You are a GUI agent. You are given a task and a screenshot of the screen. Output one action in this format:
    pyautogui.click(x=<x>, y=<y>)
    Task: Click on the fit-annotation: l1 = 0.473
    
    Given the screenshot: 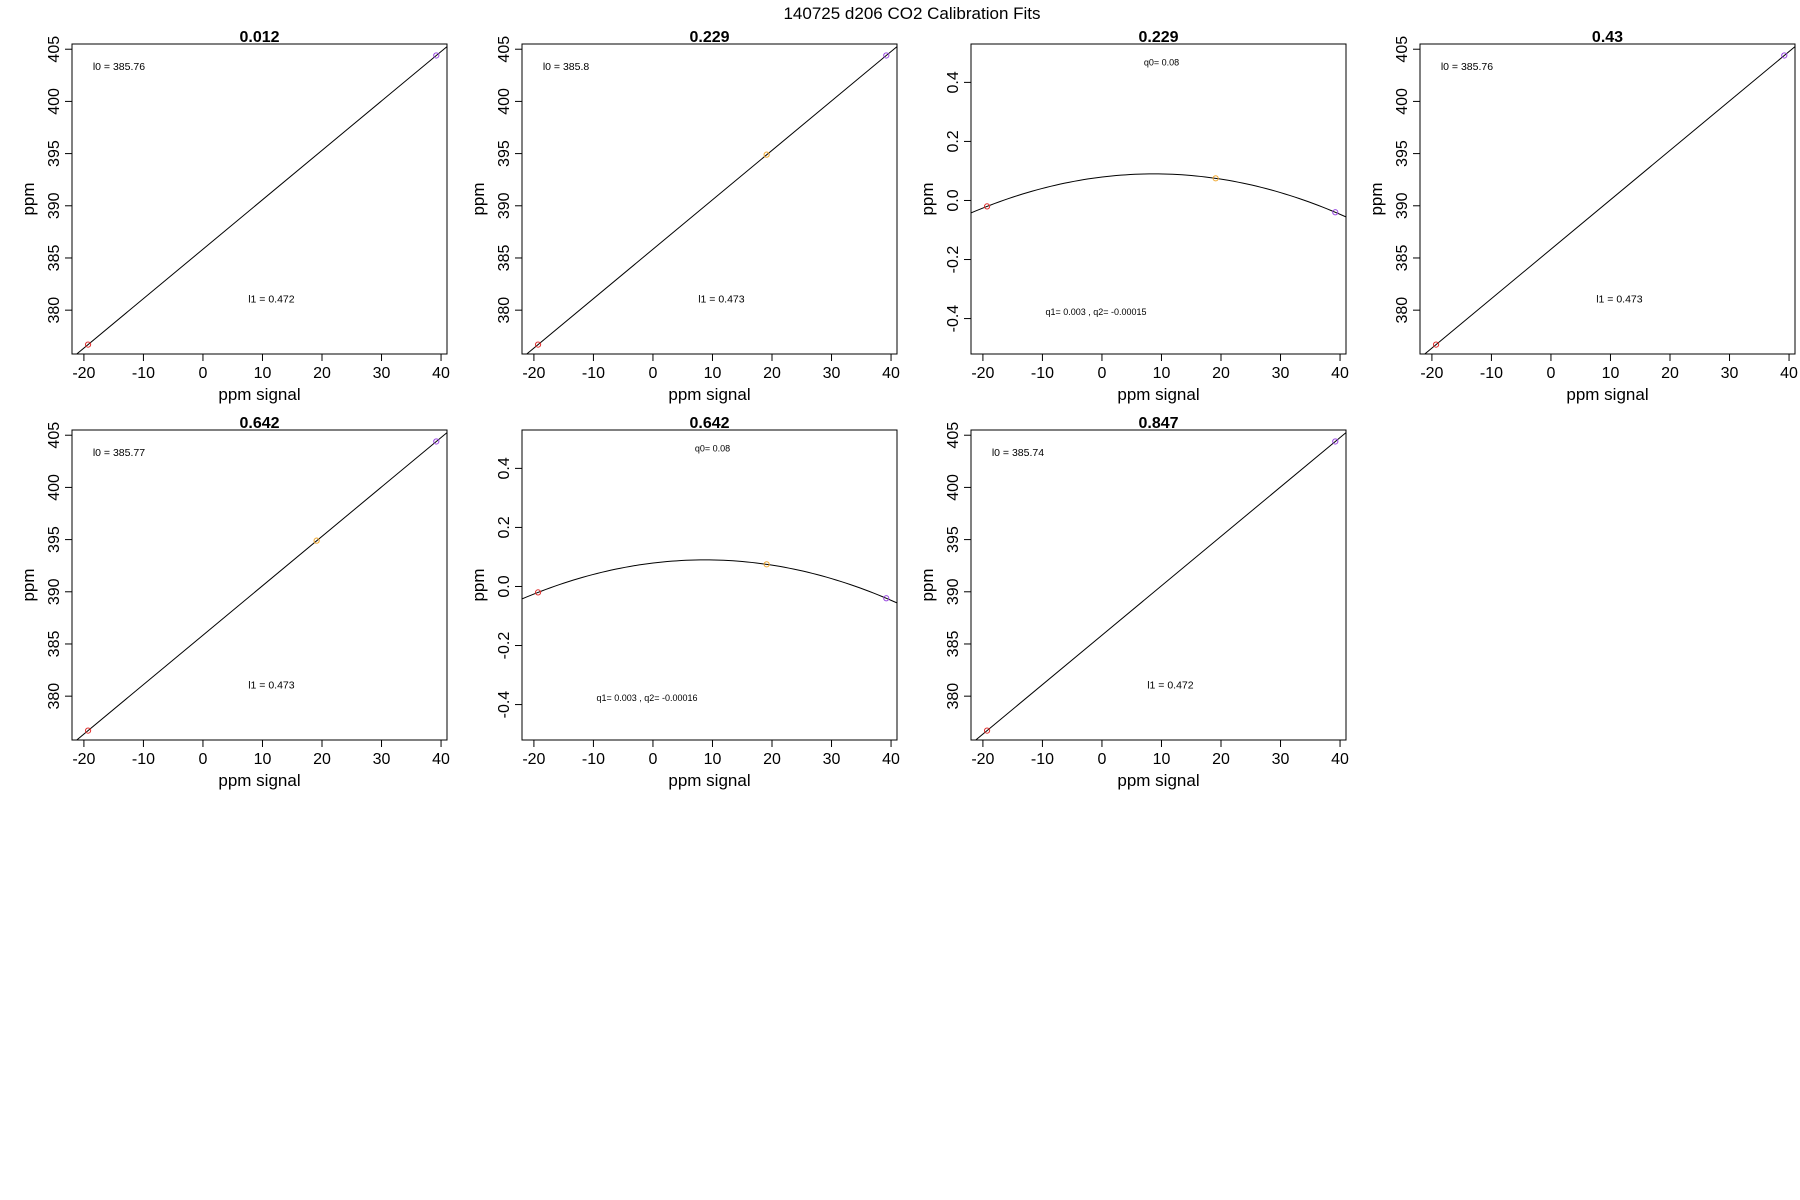 What is the action you would take?
    pyautogui.click(x=271, y=686)
    